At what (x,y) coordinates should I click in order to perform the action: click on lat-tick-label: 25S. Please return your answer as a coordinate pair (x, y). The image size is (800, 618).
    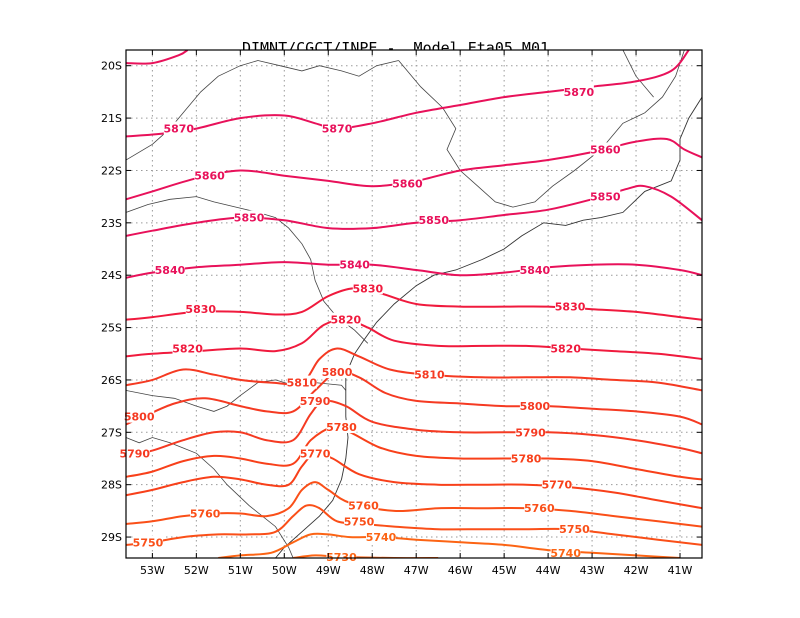
    Looking at the image, I should click on (111, 328).